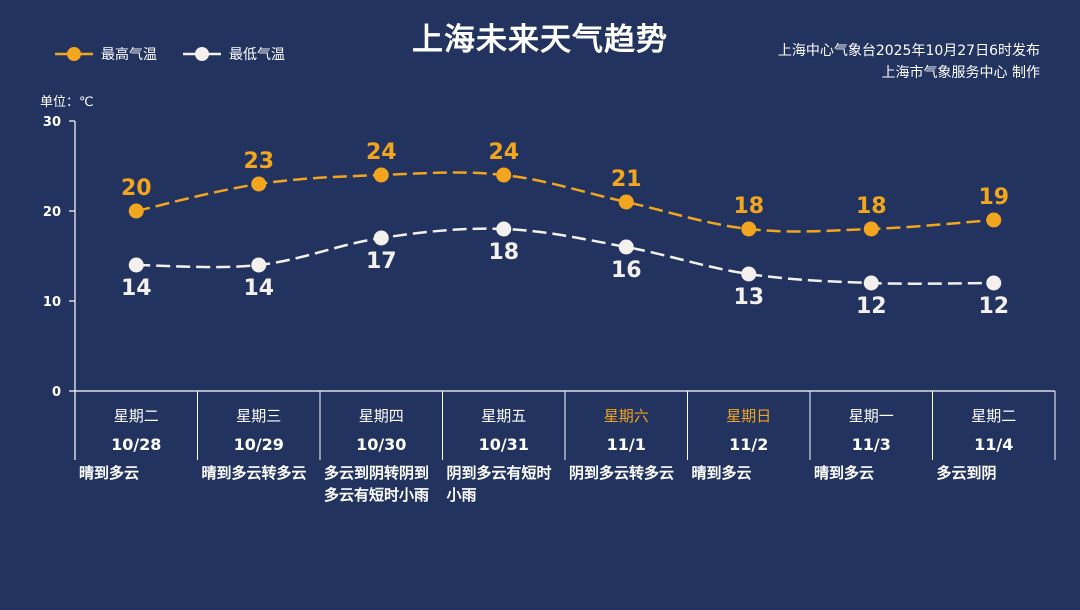 The image size is (1080, 610). What do you see at coordinates (960, 73) in the screenshot?
I see `source-maker: 上海市气象服务中心 制作` at bounding box center [960, 73].